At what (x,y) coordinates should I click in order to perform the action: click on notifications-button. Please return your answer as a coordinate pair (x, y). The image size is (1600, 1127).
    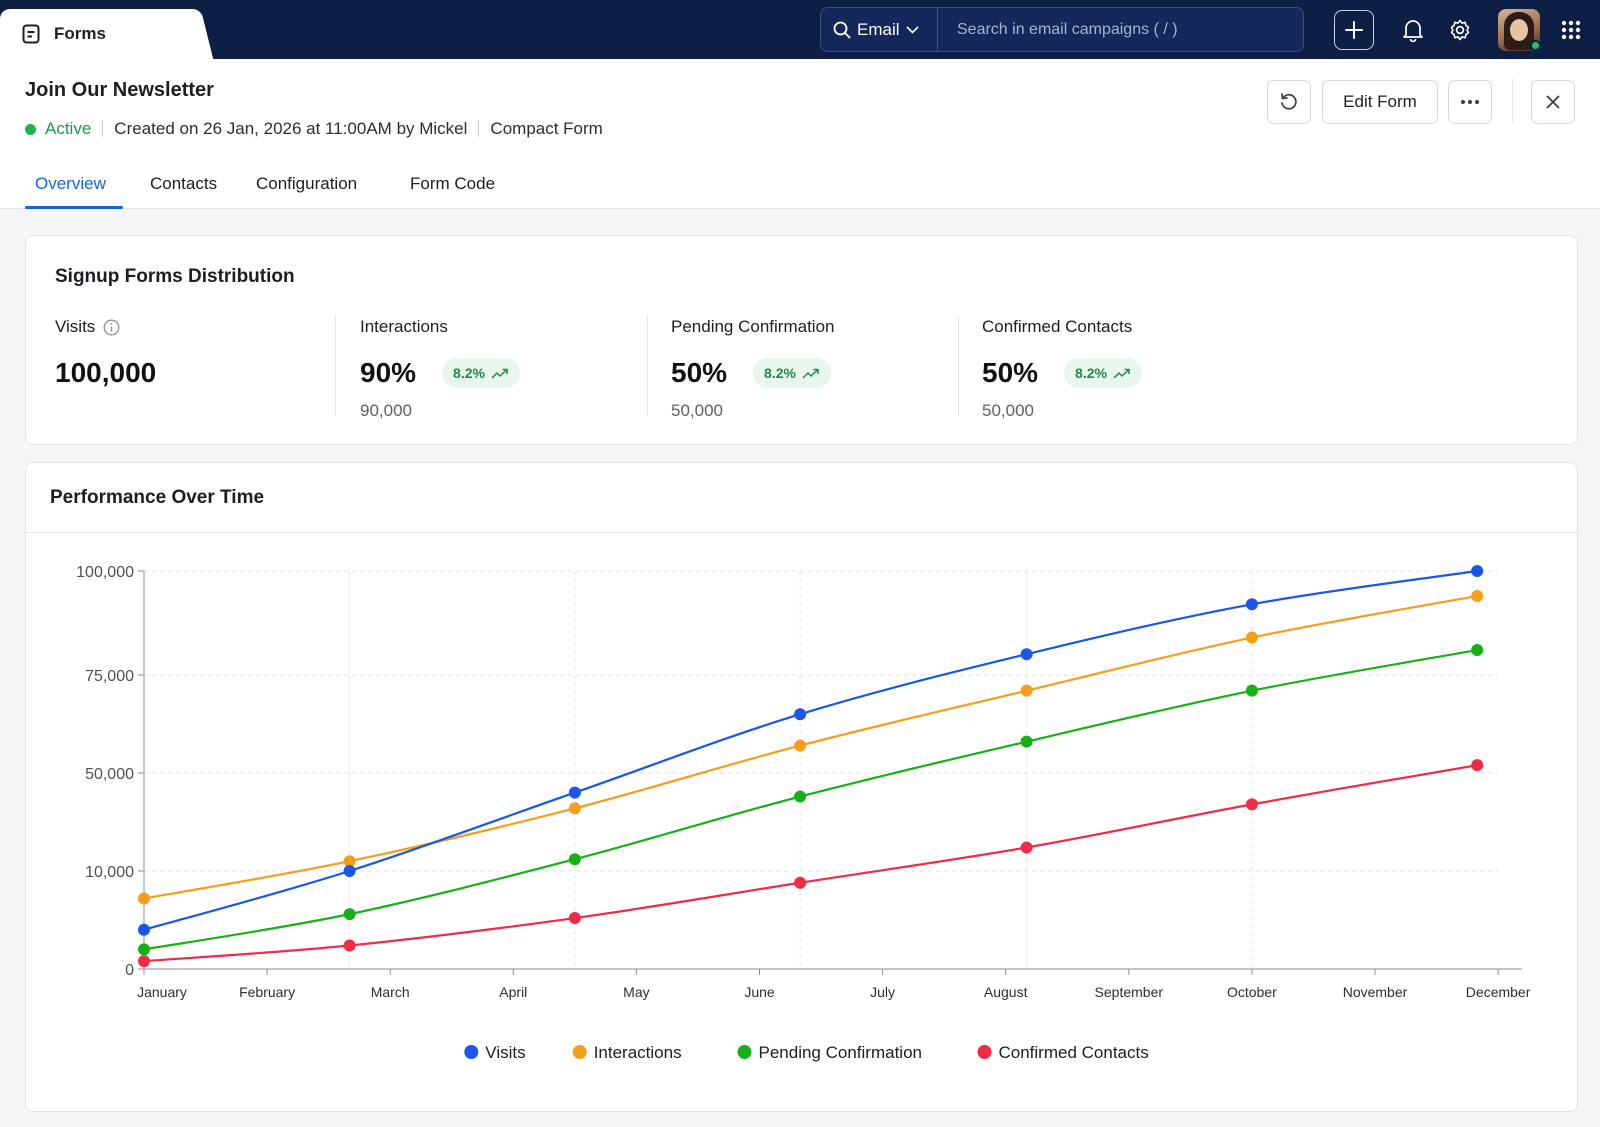
    Looking at the image, I should click on (1413, 30).